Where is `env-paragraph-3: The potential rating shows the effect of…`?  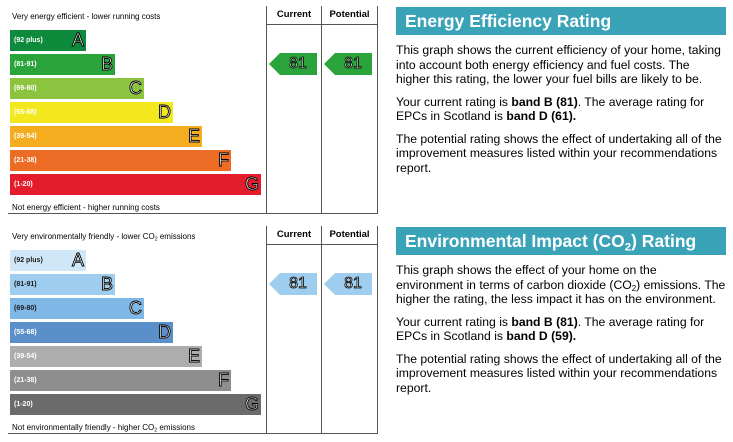
env-paragraph-3: The potential rating shows the effect of… is located at coordinates (559, 373).